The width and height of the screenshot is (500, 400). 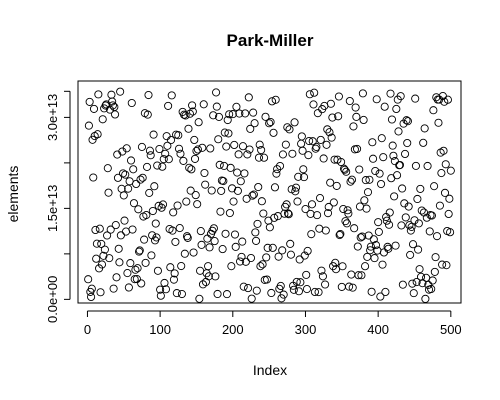 I want to click on y-tick-label: 3.0e+13, so click(x=52, y=117).